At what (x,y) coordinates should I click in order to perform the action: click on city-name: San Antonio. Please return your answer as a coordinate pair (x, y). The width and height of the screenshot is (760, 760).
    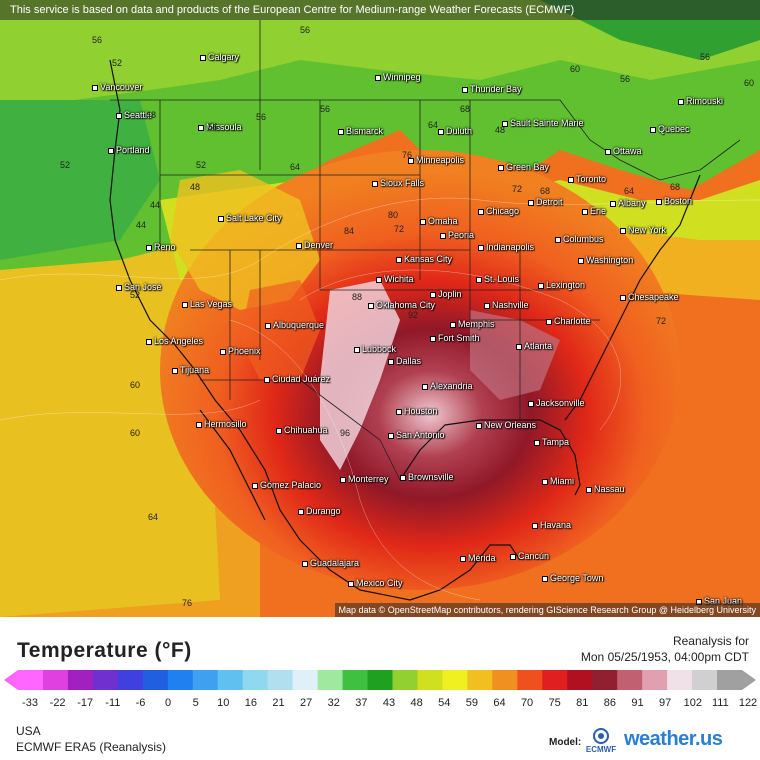
    Looking at the image, I should click on (420, 435).